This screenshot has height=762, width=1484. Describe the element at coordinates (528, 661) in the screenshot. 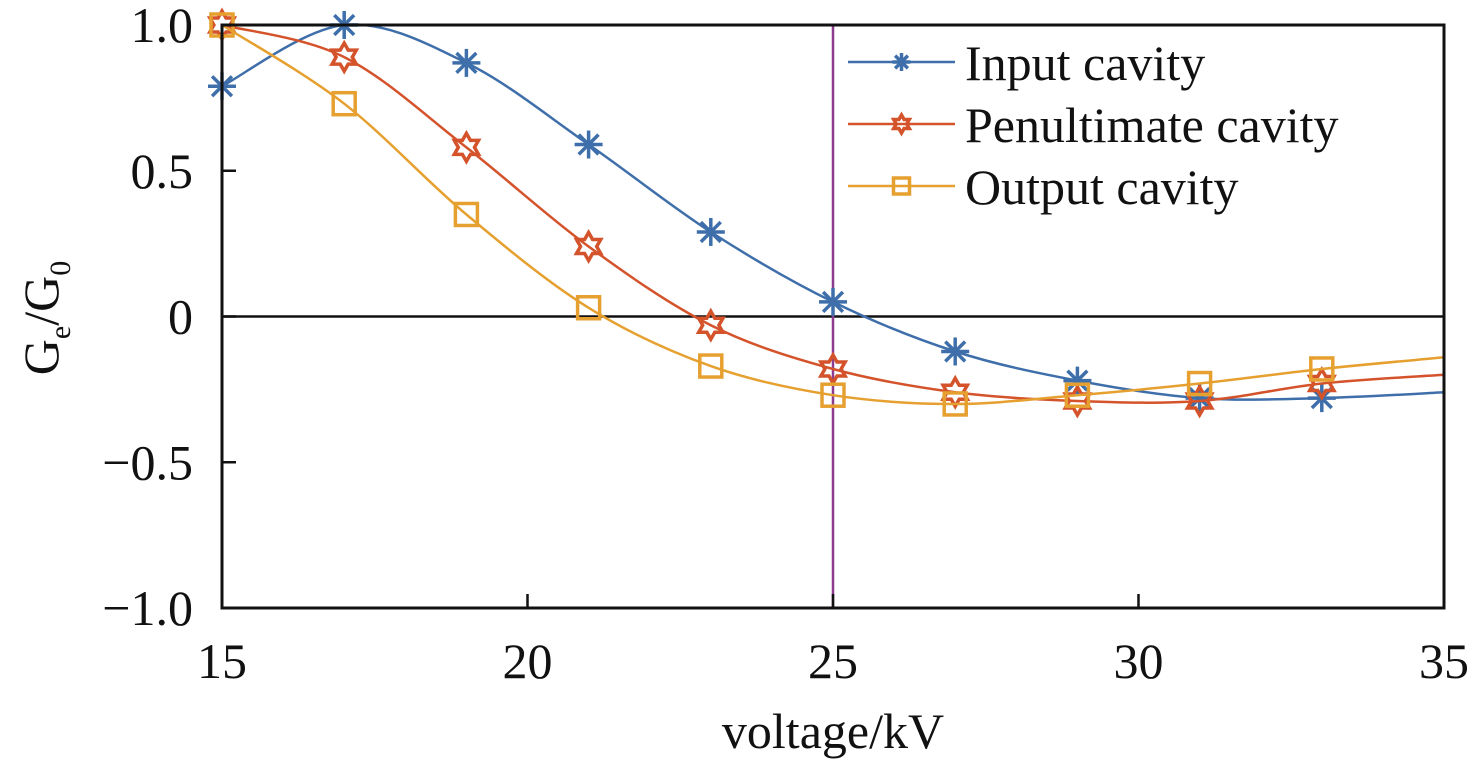

I see `x-tick-label: 20` at that location.